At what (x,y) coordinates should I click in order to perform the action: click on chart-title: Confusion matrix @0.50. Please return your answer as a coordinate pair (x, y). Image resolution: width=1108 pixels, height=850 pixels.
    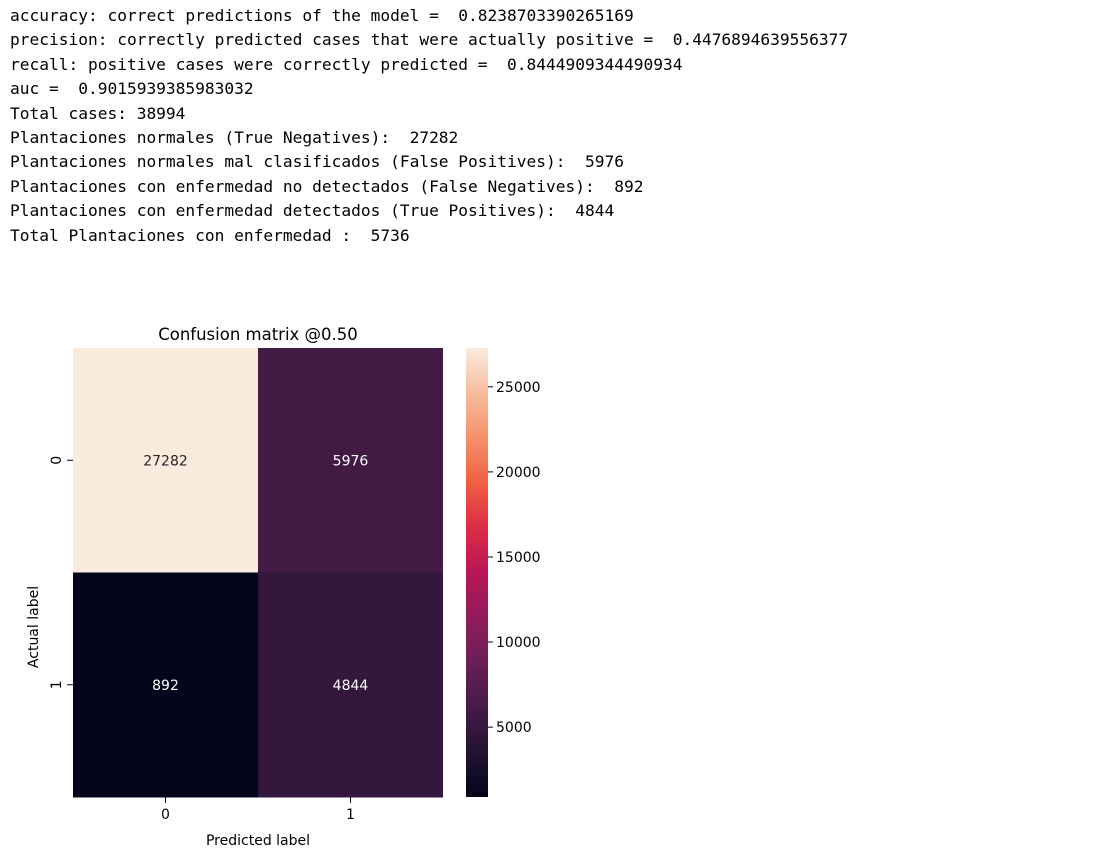
    Looking at the image, I should click on (258, 334).